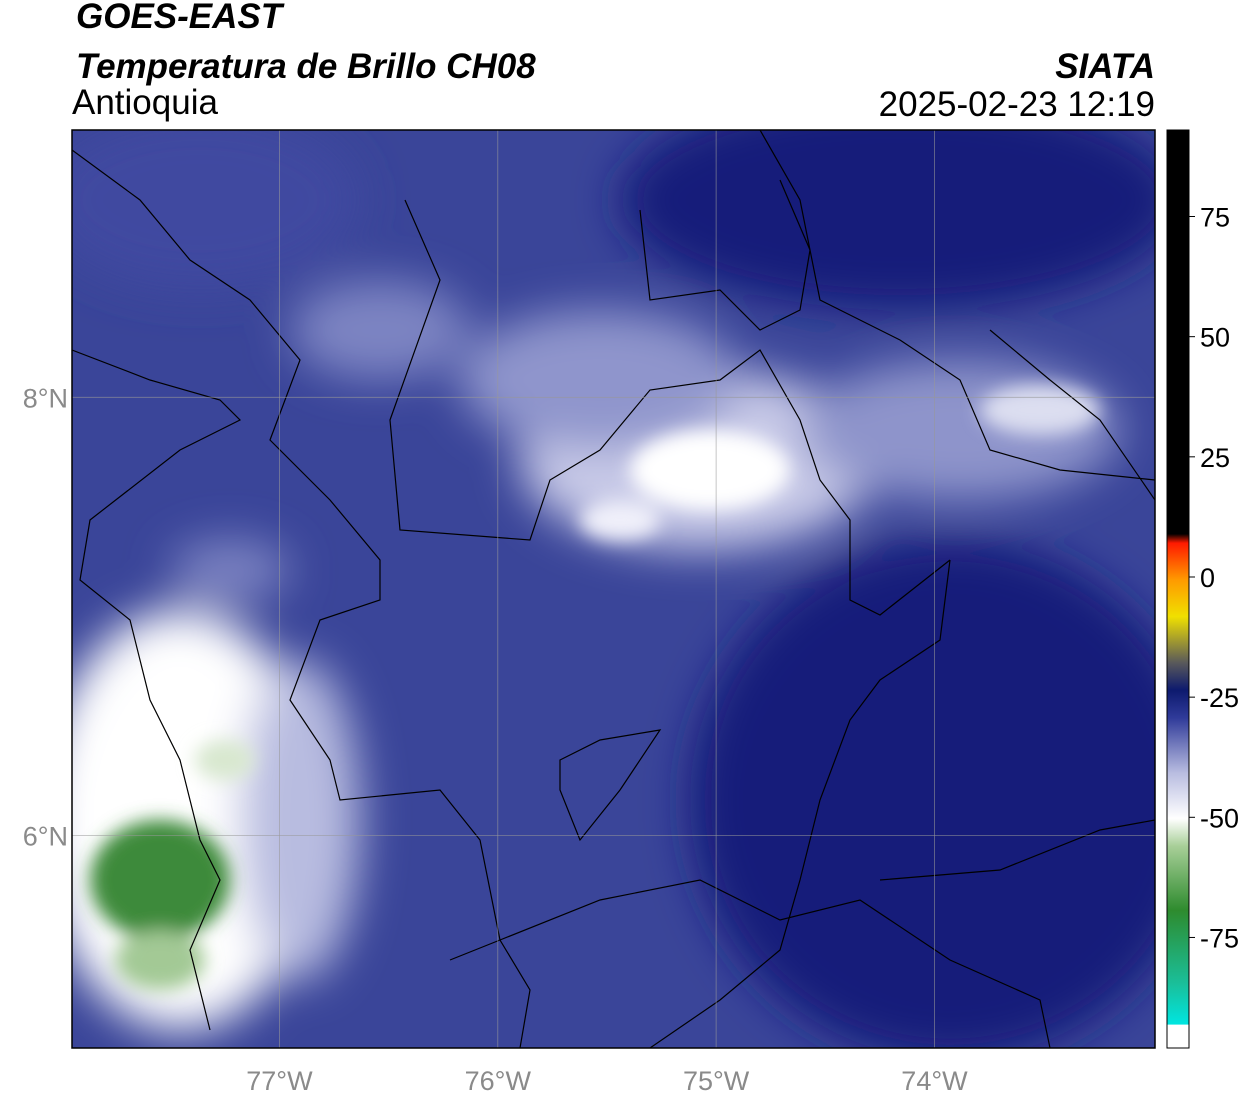  What do you see at coordinates (1215, 458) in the screenshot?
I see `colorbar-tick-label: 25` at bounding box center [1215, 458].